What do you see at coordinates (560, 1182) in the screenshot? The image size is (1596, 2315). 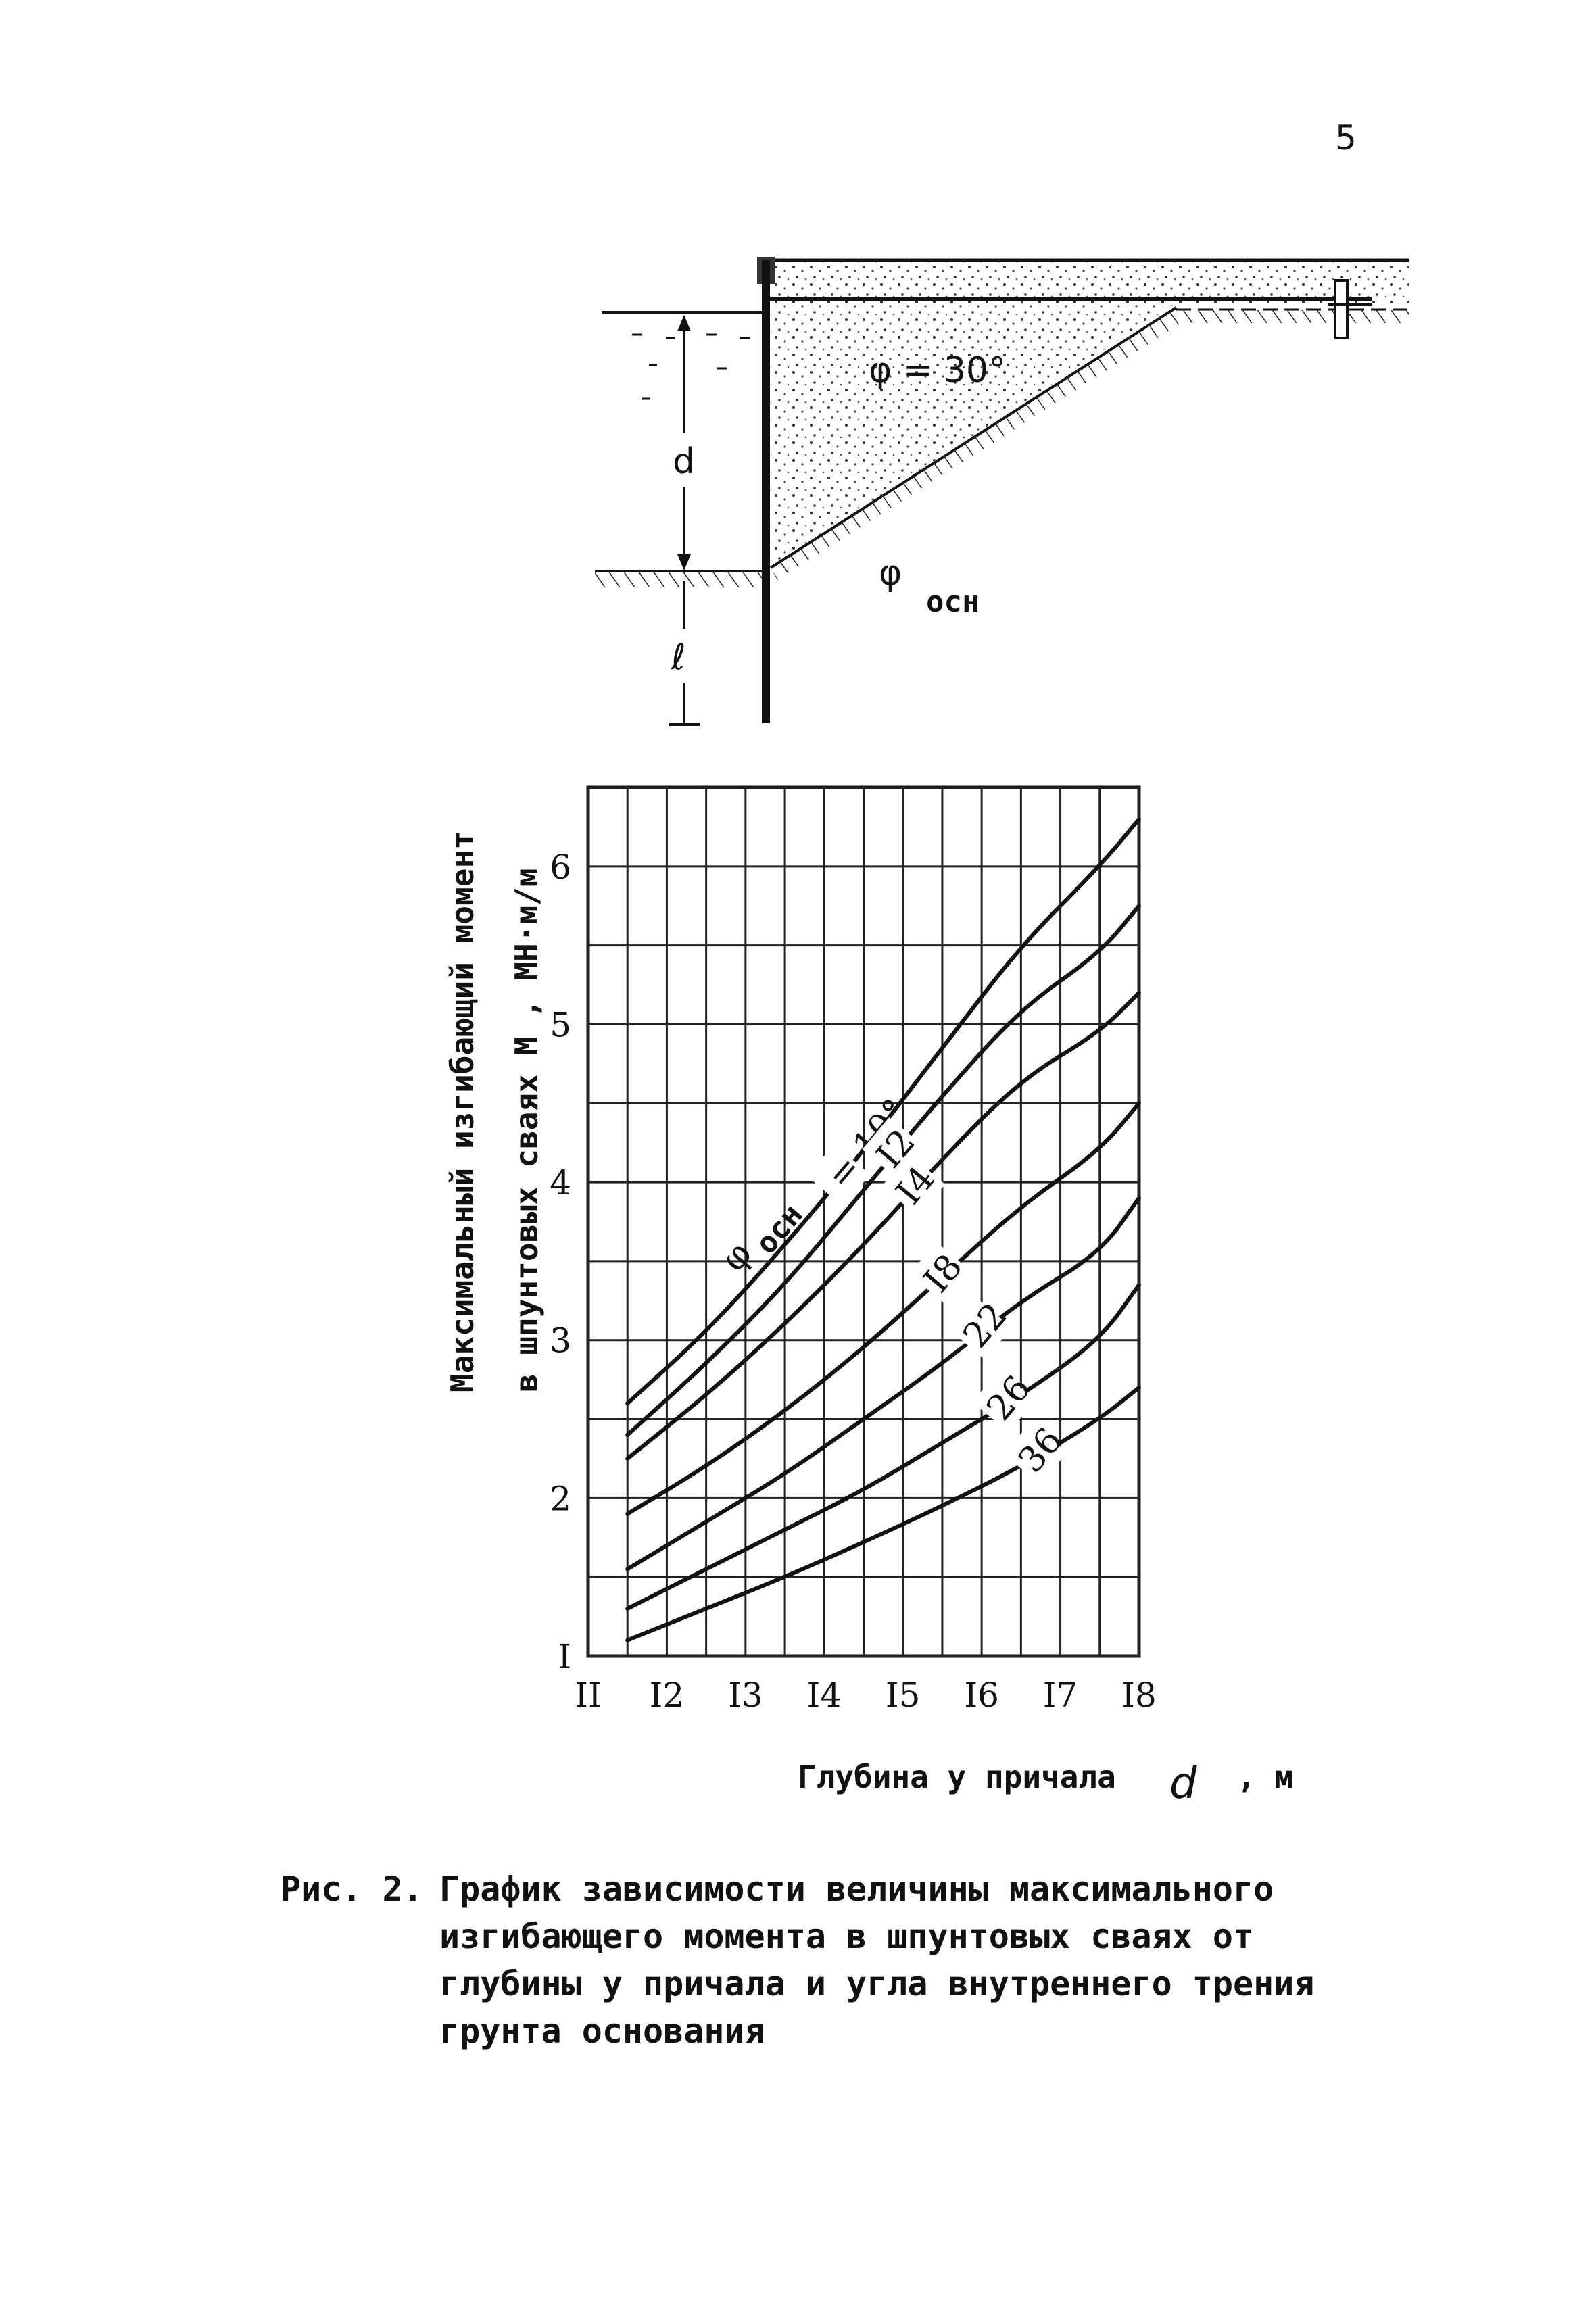 I see `y-tick-label: 4` at bounding box center [560, 1182].